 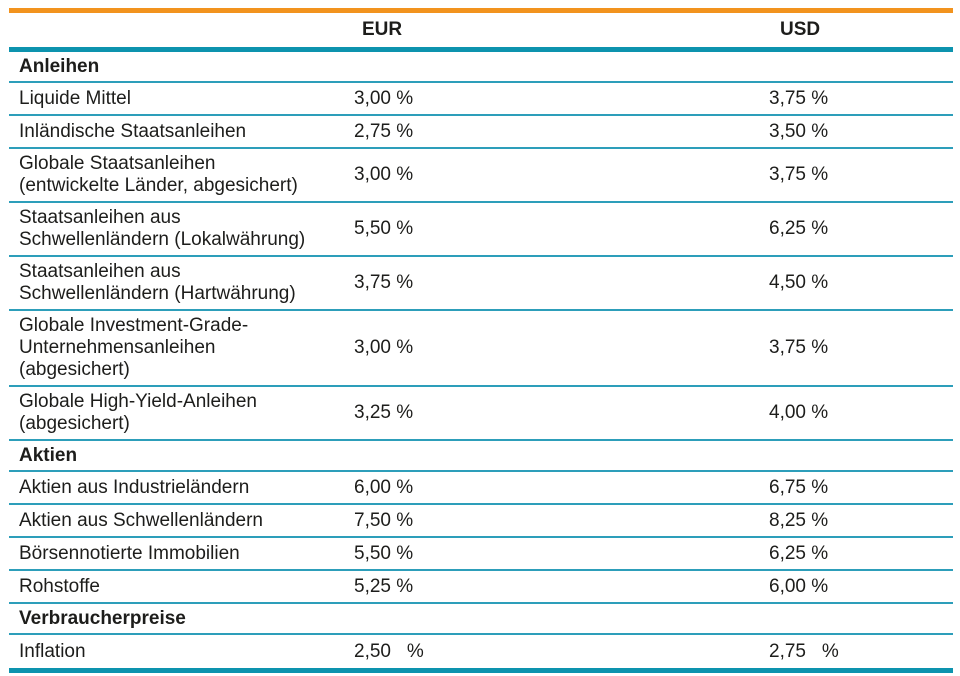 I want to click on table-row: Liquide Mittel 3,00 % 3,75 %, so click(x=481, y=99).